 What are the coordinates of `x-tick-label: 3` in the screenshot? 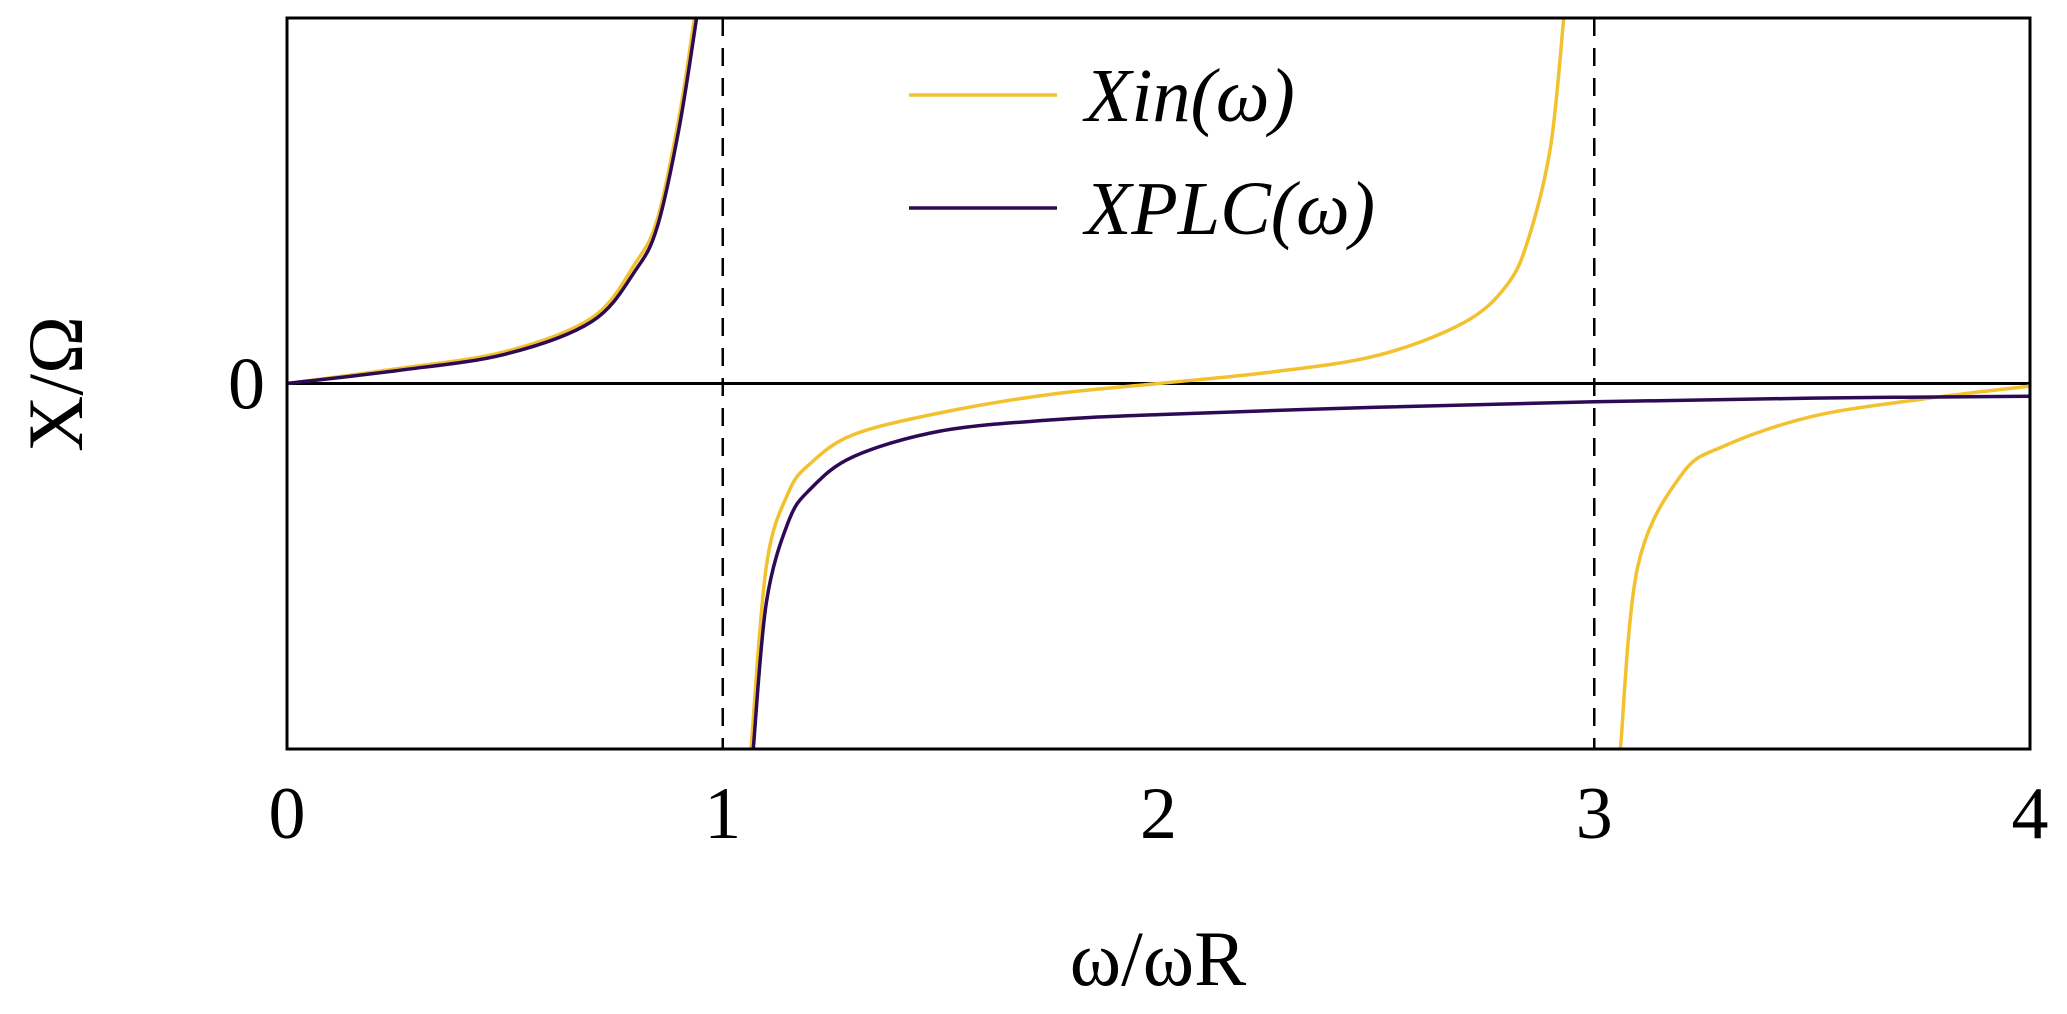 It's located at (1594, 814).